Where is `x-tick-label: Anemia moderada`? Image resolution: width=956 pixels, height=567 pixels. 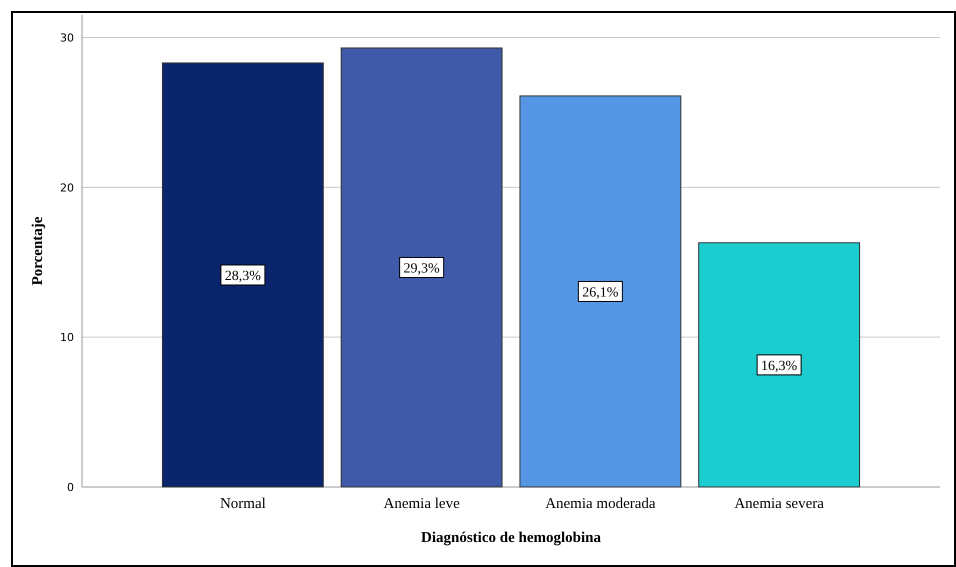
x-tick-label: Anemia moderada is located at coordinates (600, 504).